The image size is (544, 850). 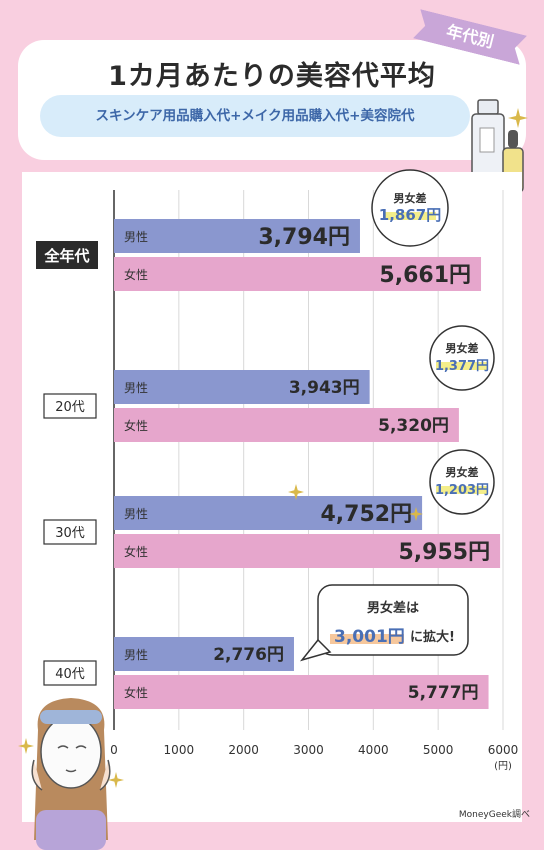 I want to click on x-tick-label: 4000, so click(x=373, y=750).